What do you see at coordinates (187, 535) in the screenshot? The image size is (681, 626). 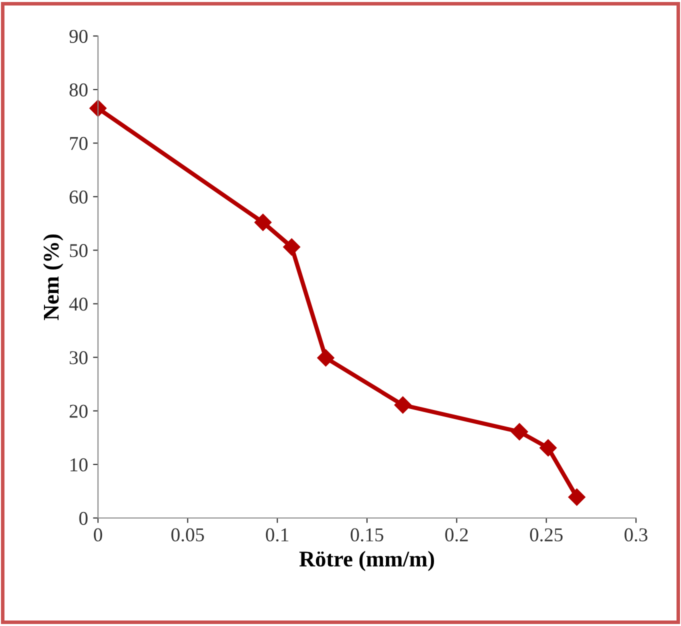 I see `x-tick-label: 0.05` at bounding box center [187, 535].